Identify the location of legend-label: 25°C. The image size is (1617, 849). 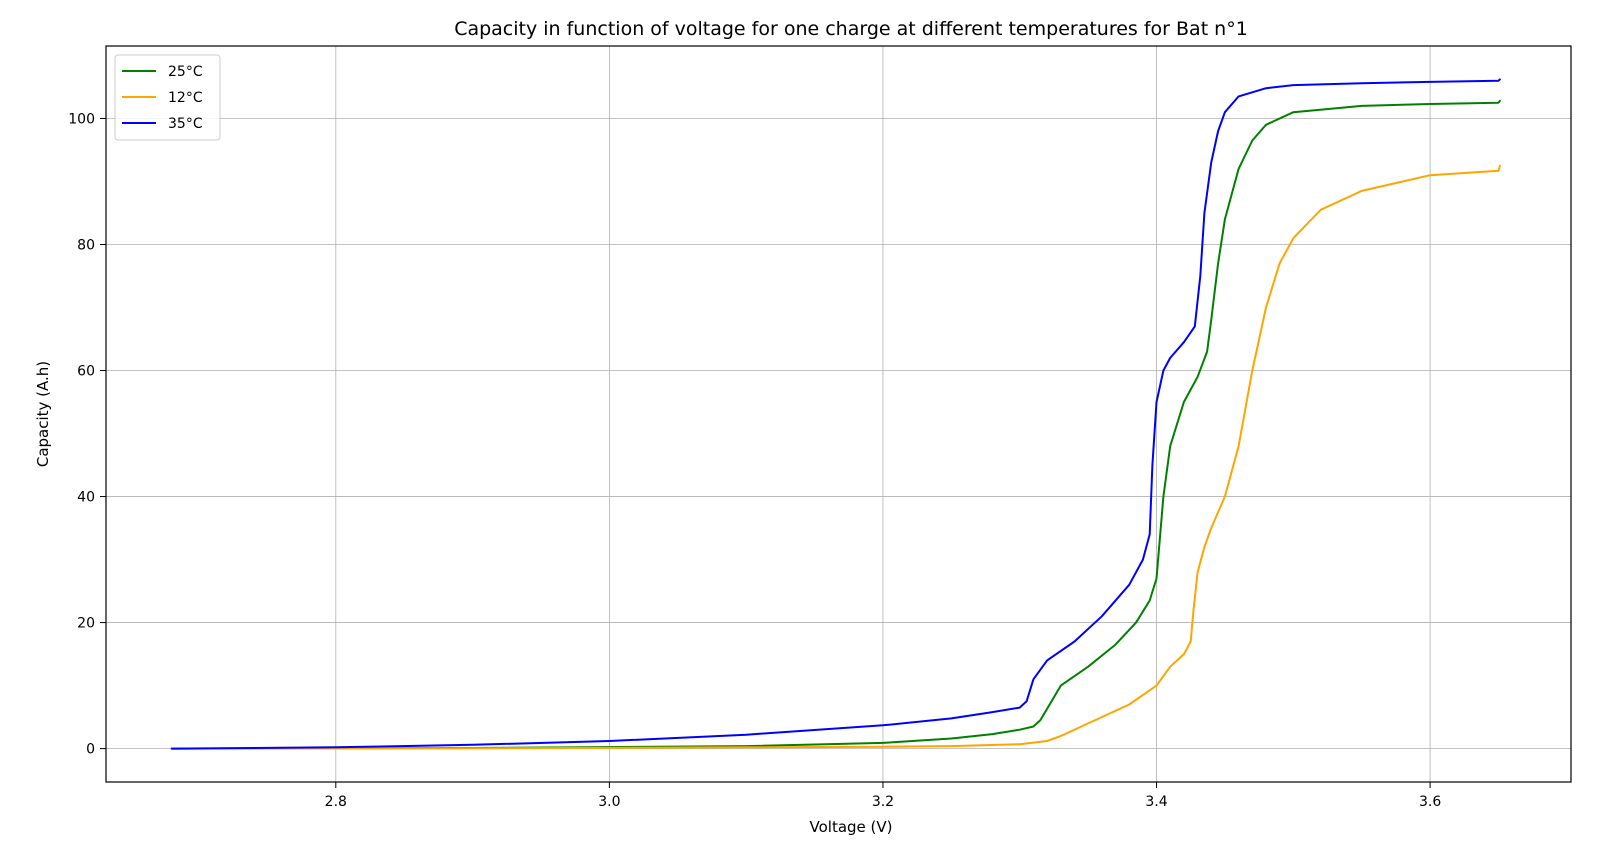
(185, 72).